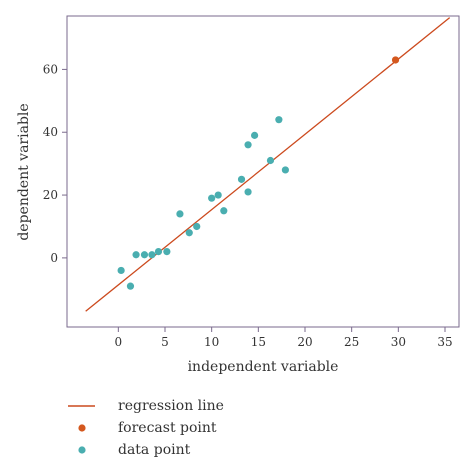  I want to click on legend-data-point-label: data point, so click(154, 450).